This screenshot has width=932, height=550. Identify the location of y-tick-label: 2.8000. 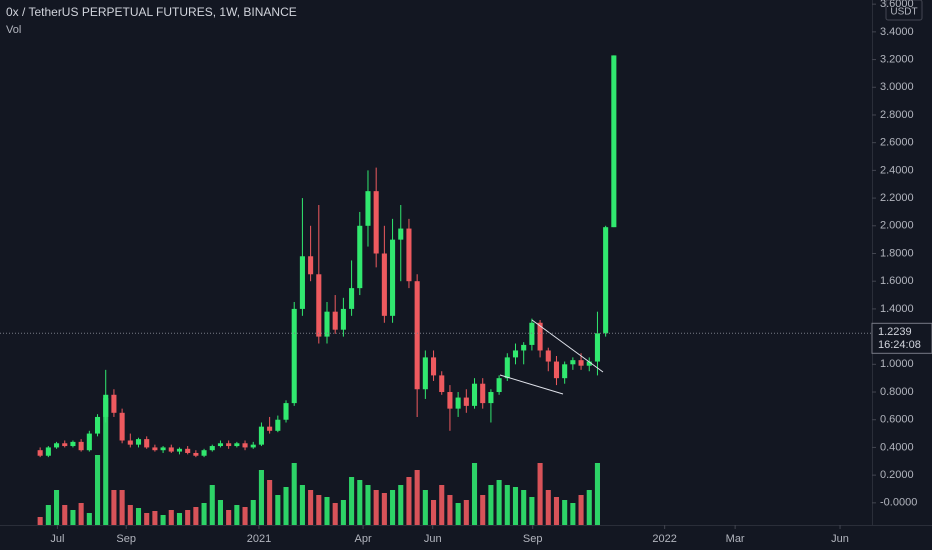
(897, 115).